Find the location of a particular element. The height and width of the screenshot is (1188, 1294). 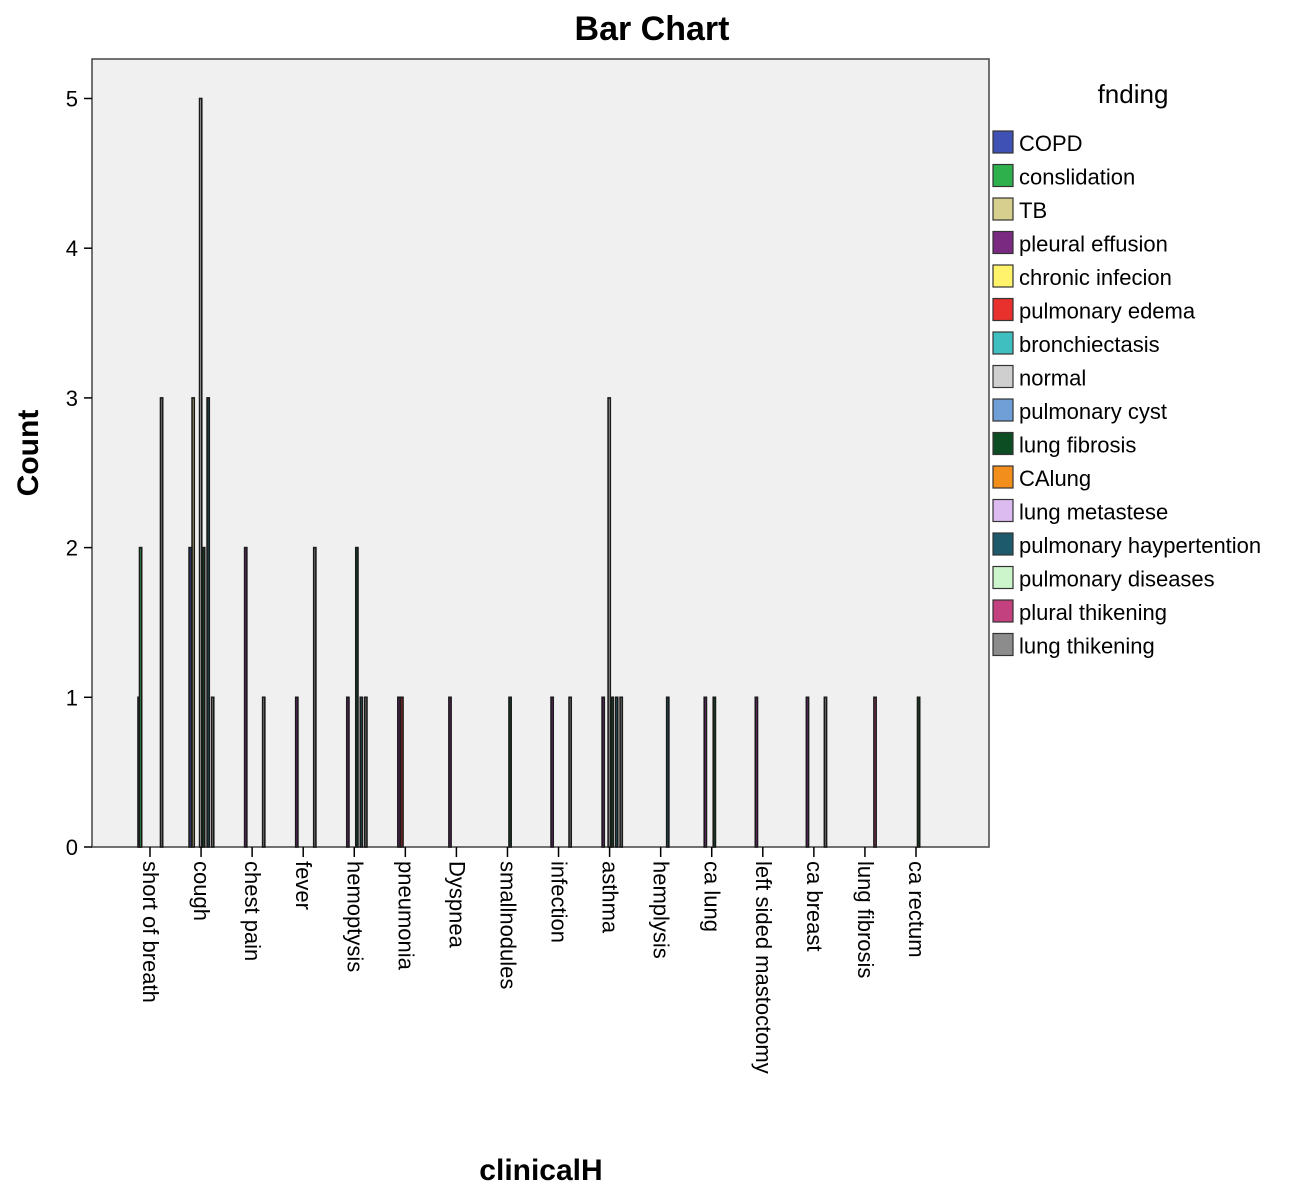

y-axis-title: Count is located at coordinates (28, 453).